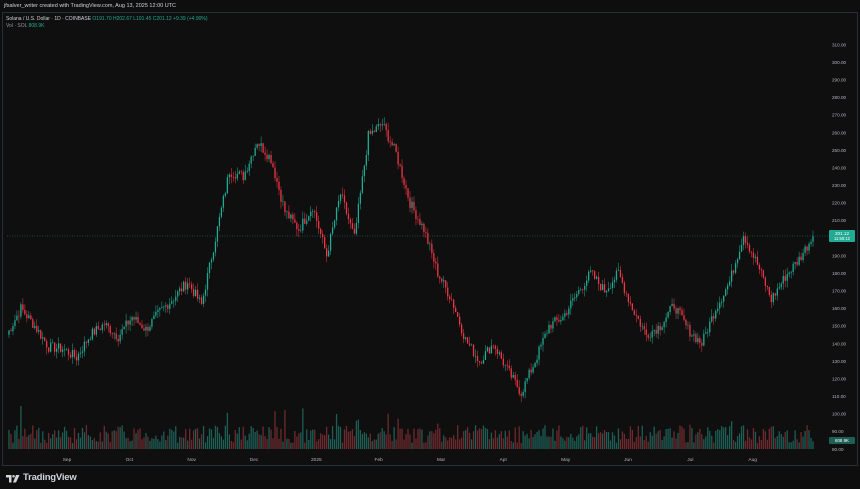  Describe the element at coordinates (839, 396) in the screenshot. I see `y-tick-label: 110.00` at that location.